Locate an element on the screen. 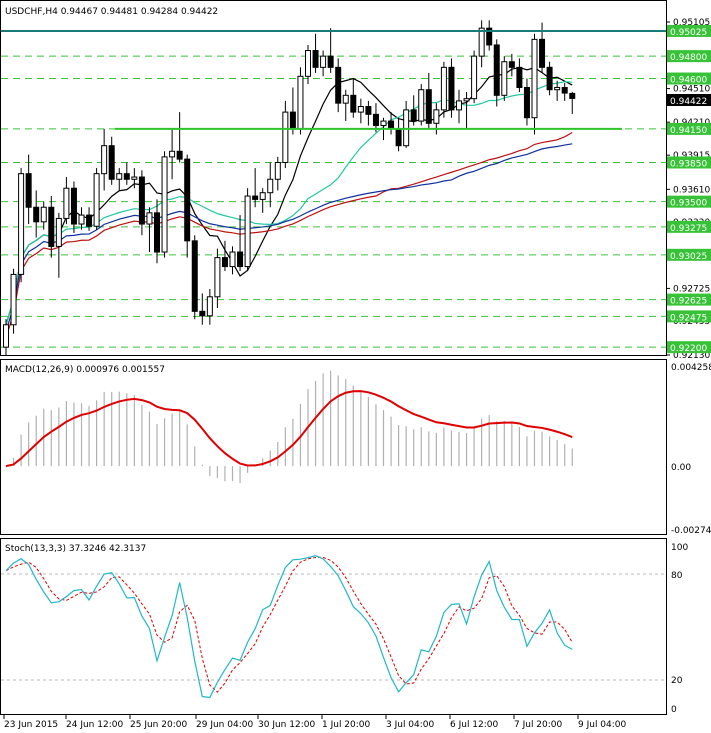  level-tag: 0.92475 is located at coordinates (689, 316).